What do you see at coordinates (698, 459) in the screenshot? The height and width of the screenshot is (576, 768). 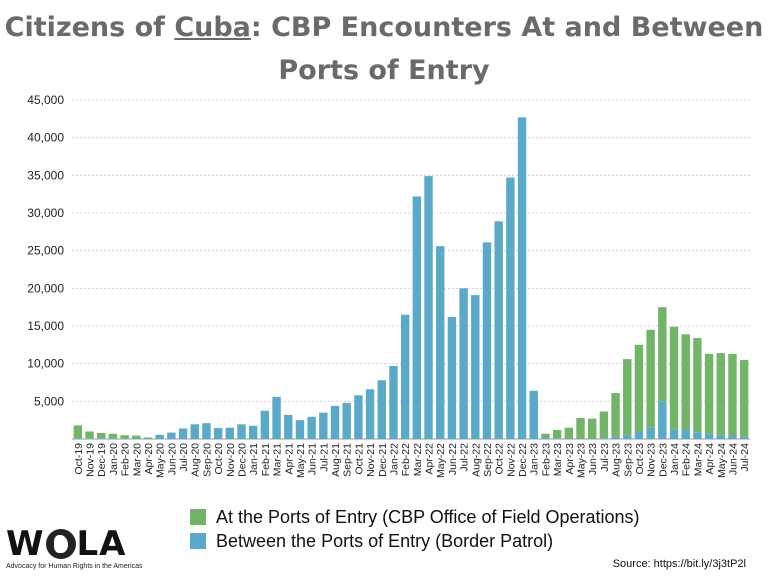 I see `x-tick-label: Mar-24` at bounding box center [698, 459].